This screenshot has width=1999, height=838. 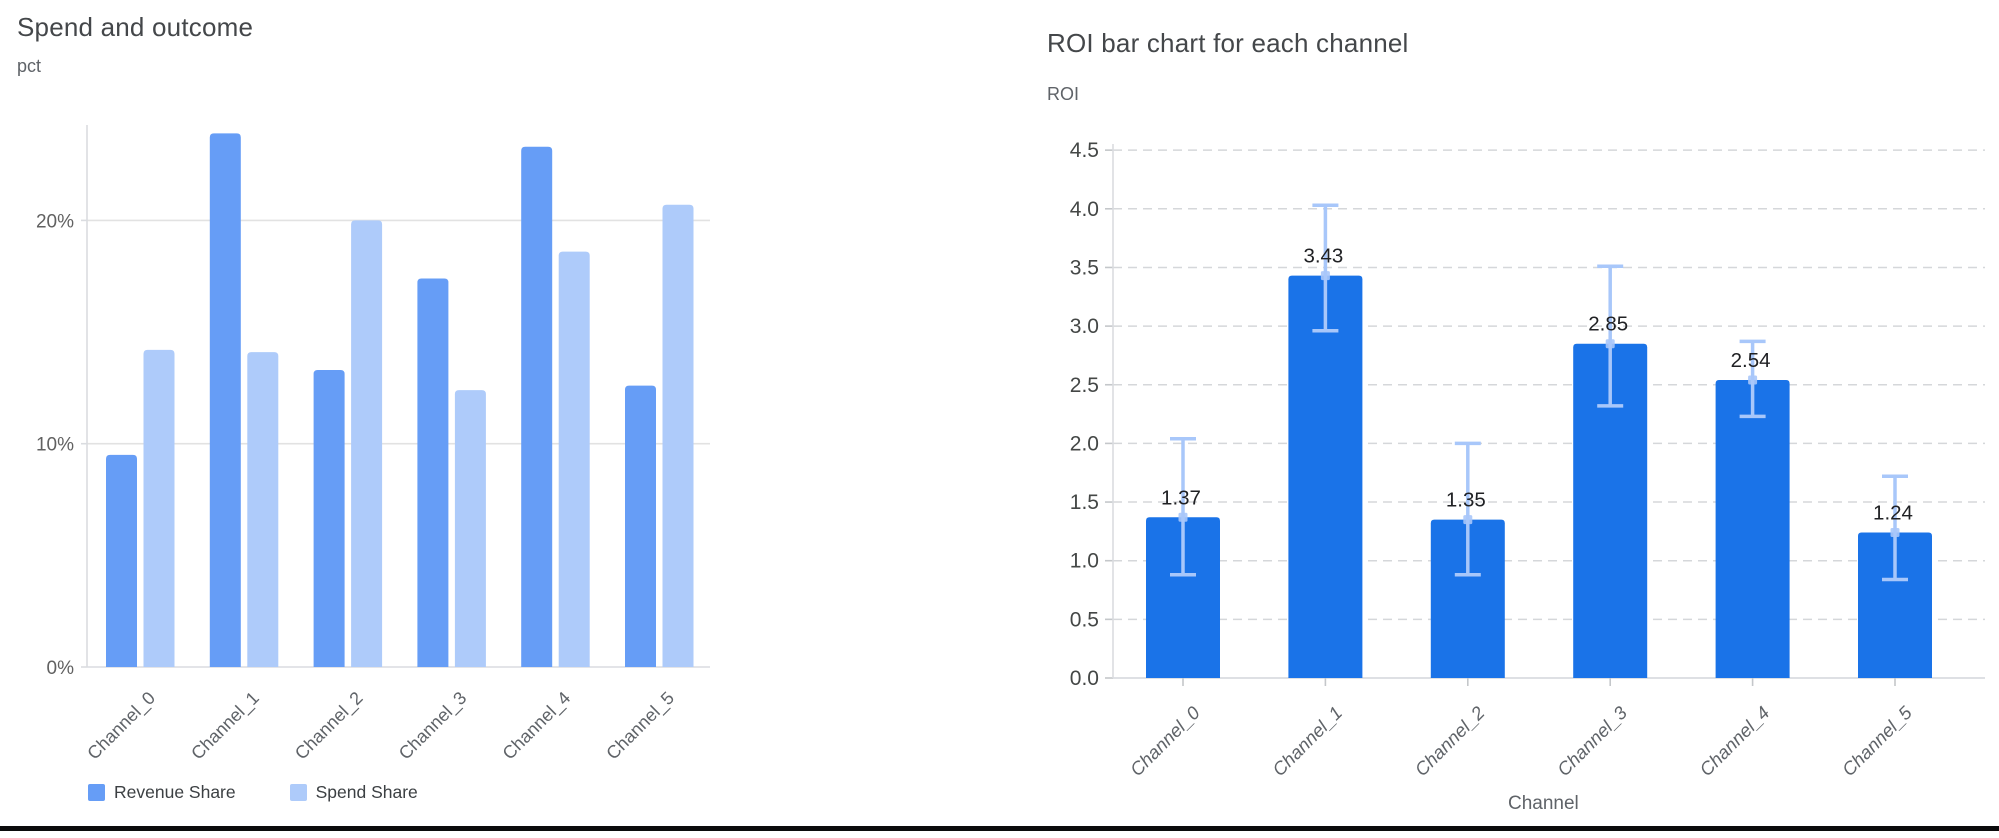 I want to click on spend-share-swatch-icon, so click(x=298, y=792).